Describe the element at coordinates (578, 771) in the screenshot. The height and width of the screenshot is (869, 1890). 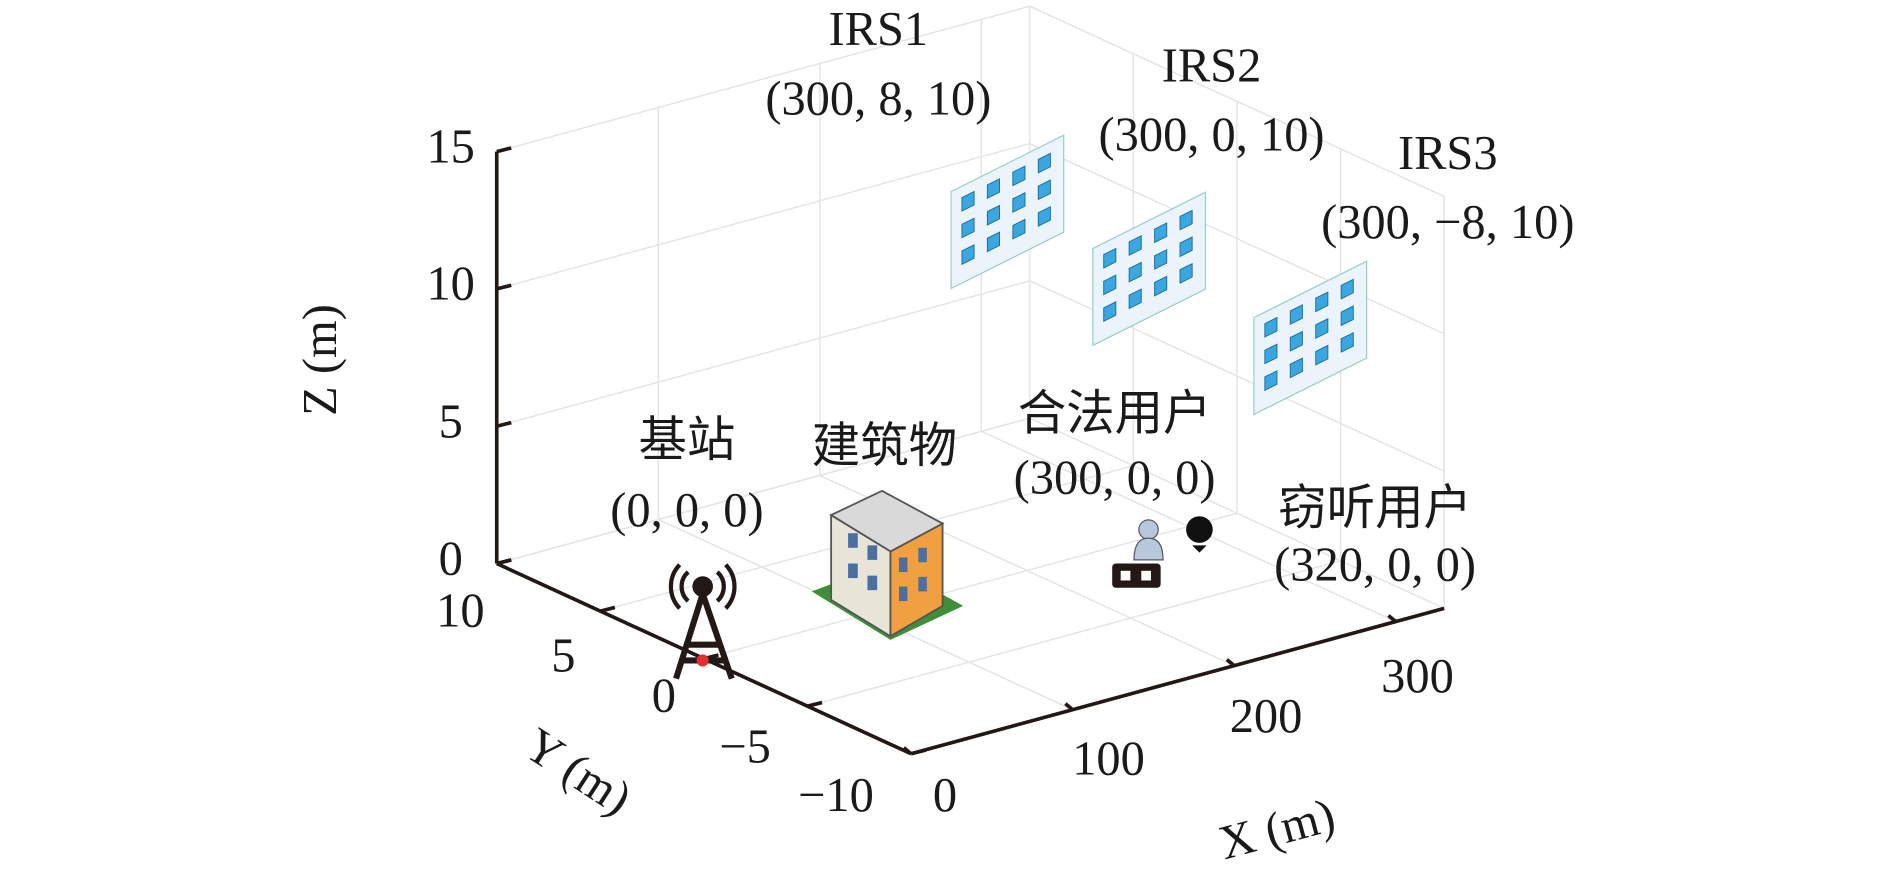
I see `y-axis-label: Y (m)` at that location.